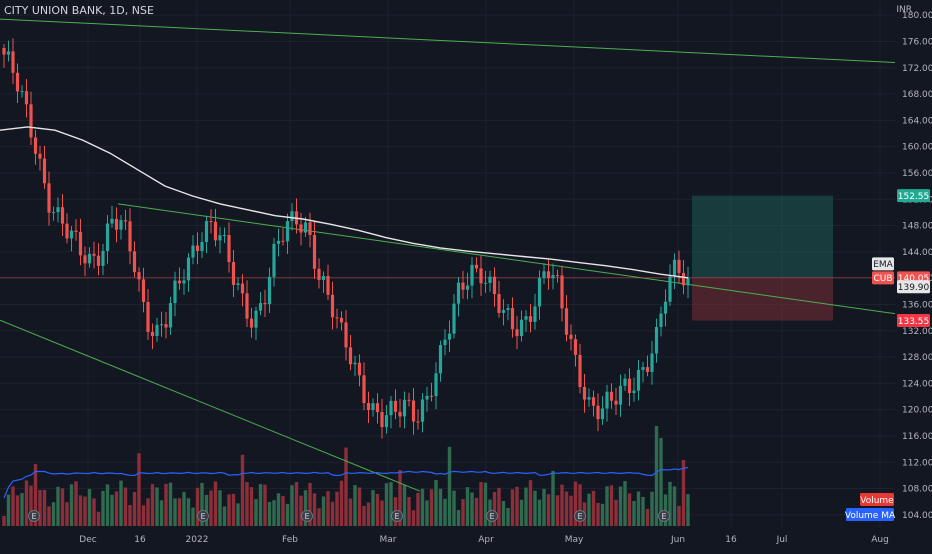 This screenshot has width=932, height=554. What do you see at coordinates (914, 288) in the screenshot?
I see `ema-price-tag: 139.90` at bounding box center [914, 288].